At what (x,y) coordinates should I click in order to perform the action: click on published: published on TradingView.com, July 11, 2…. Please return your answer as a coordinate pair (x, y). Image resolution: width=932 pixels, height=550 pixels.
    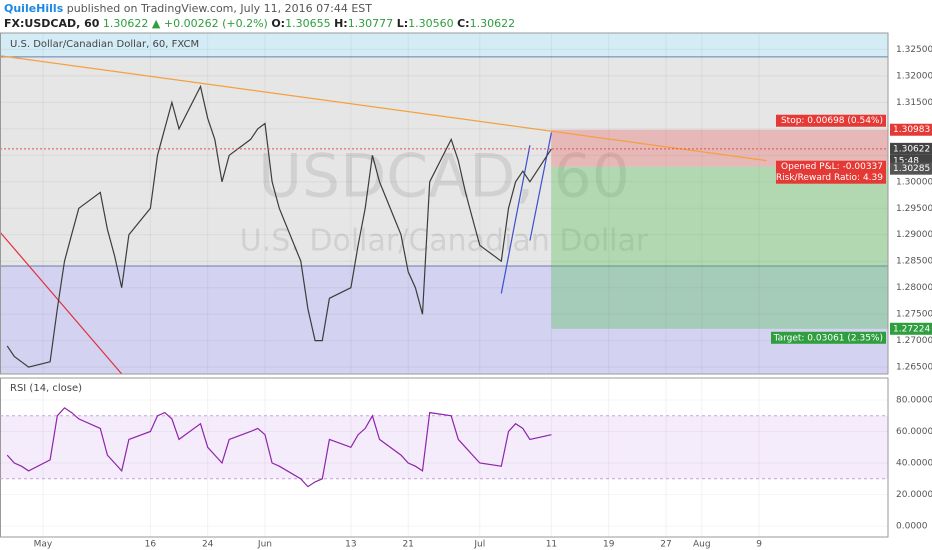
    Looking at the image, I should click on (219, 8).